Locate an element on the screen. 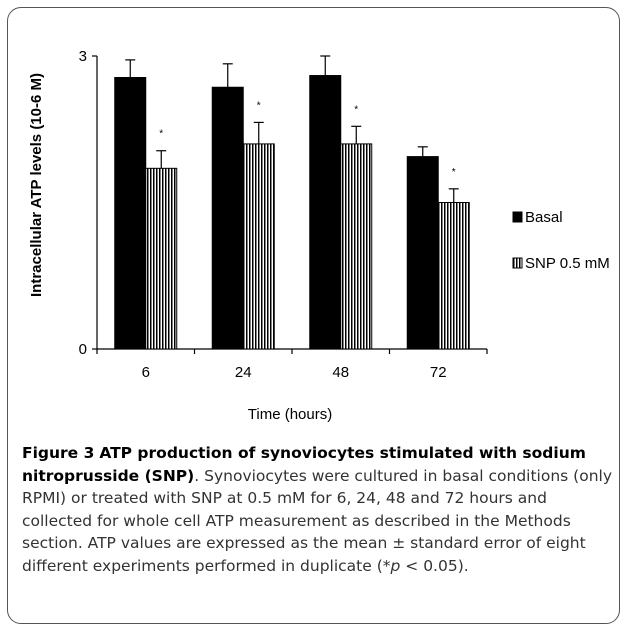 The height and width of the screenshot is (632, 629). legend-swatch-snp is located at coordinates (517, 263).